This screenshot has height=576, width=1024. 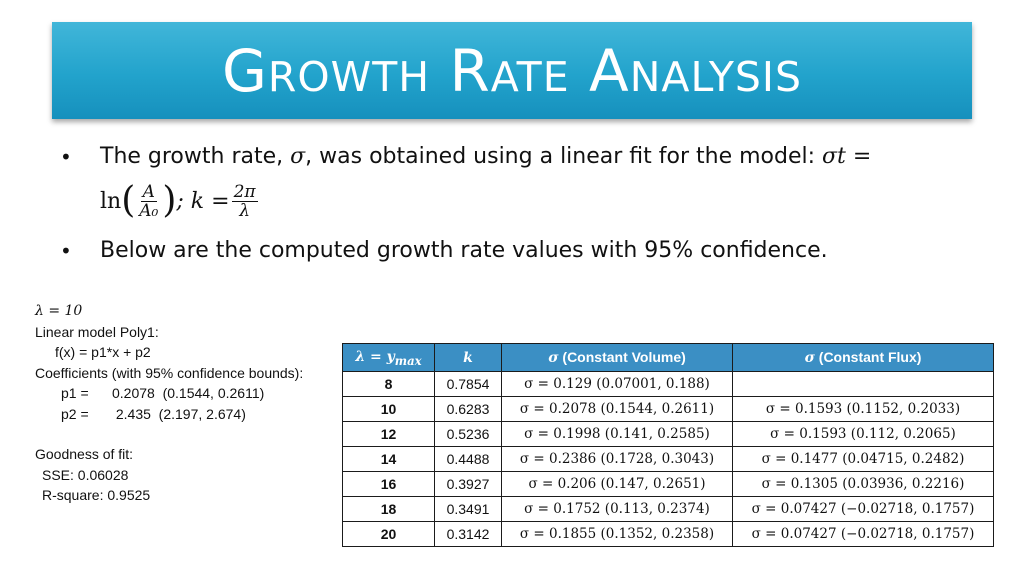 What do you see at coordinates (195, 156) in the screenshot?
I see `bullet1-intro: The growth rate,` at bounding box center [195, 156].